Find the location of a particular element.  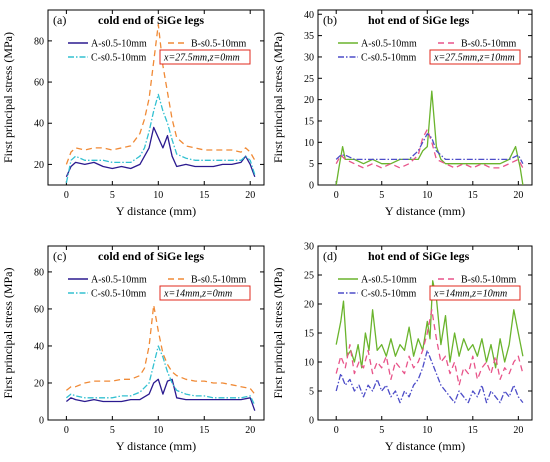

panel-label: (d) is located at coordinates (330, 256).